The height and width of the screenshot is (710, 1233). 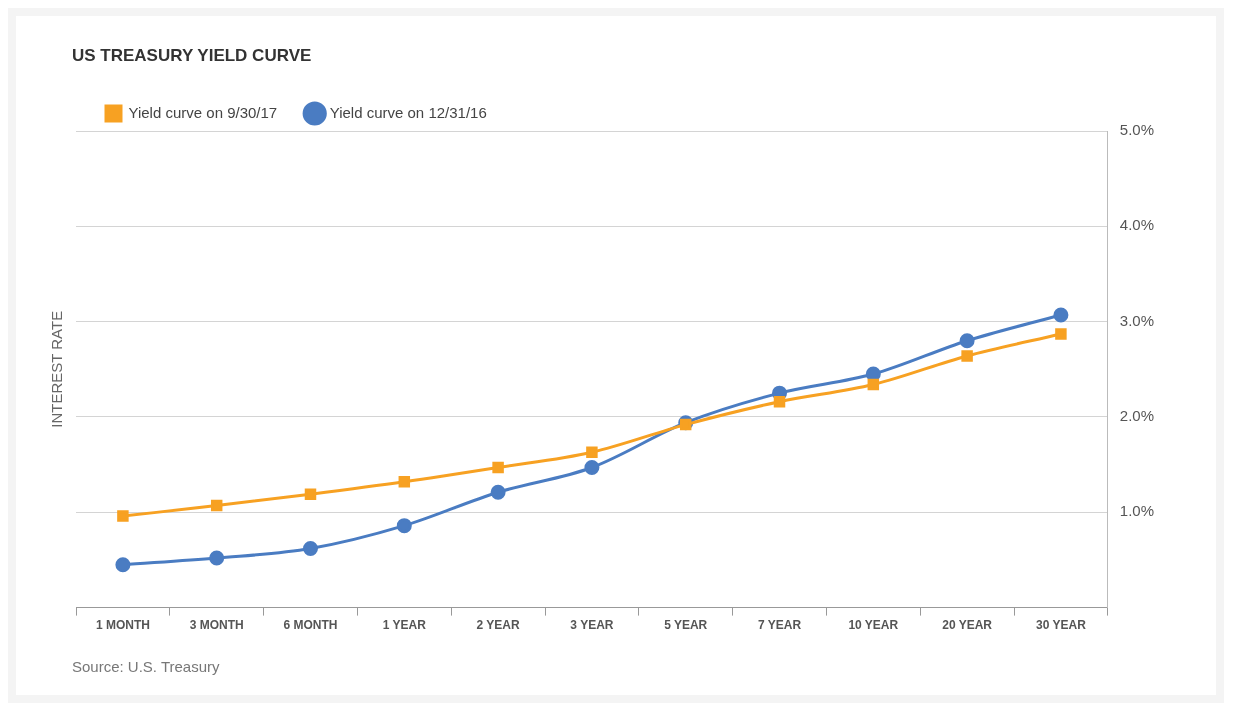 What do you see at coordinates (686, 625) in the screenshot?
I see `x-tick-label: 5 YEAR` at bounding box center [686, 625].